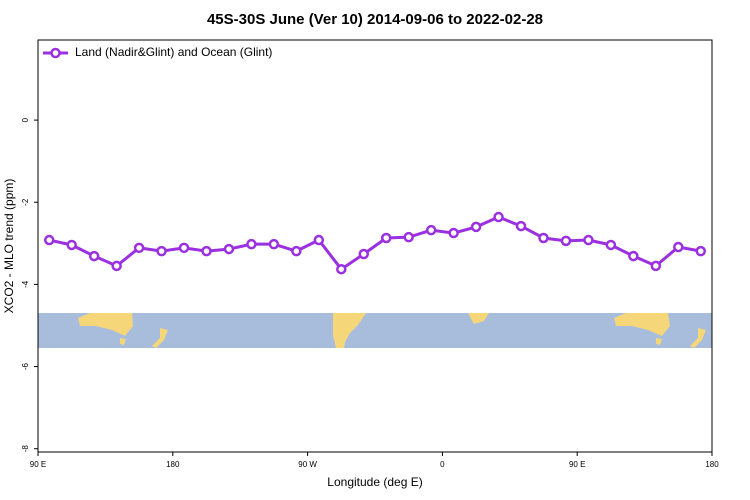 The image size is (750, 500). What do you see at coordinates (25, 449) in the screenshot?
I see `y-tick-label: -8` at bounding box center [25, 449].